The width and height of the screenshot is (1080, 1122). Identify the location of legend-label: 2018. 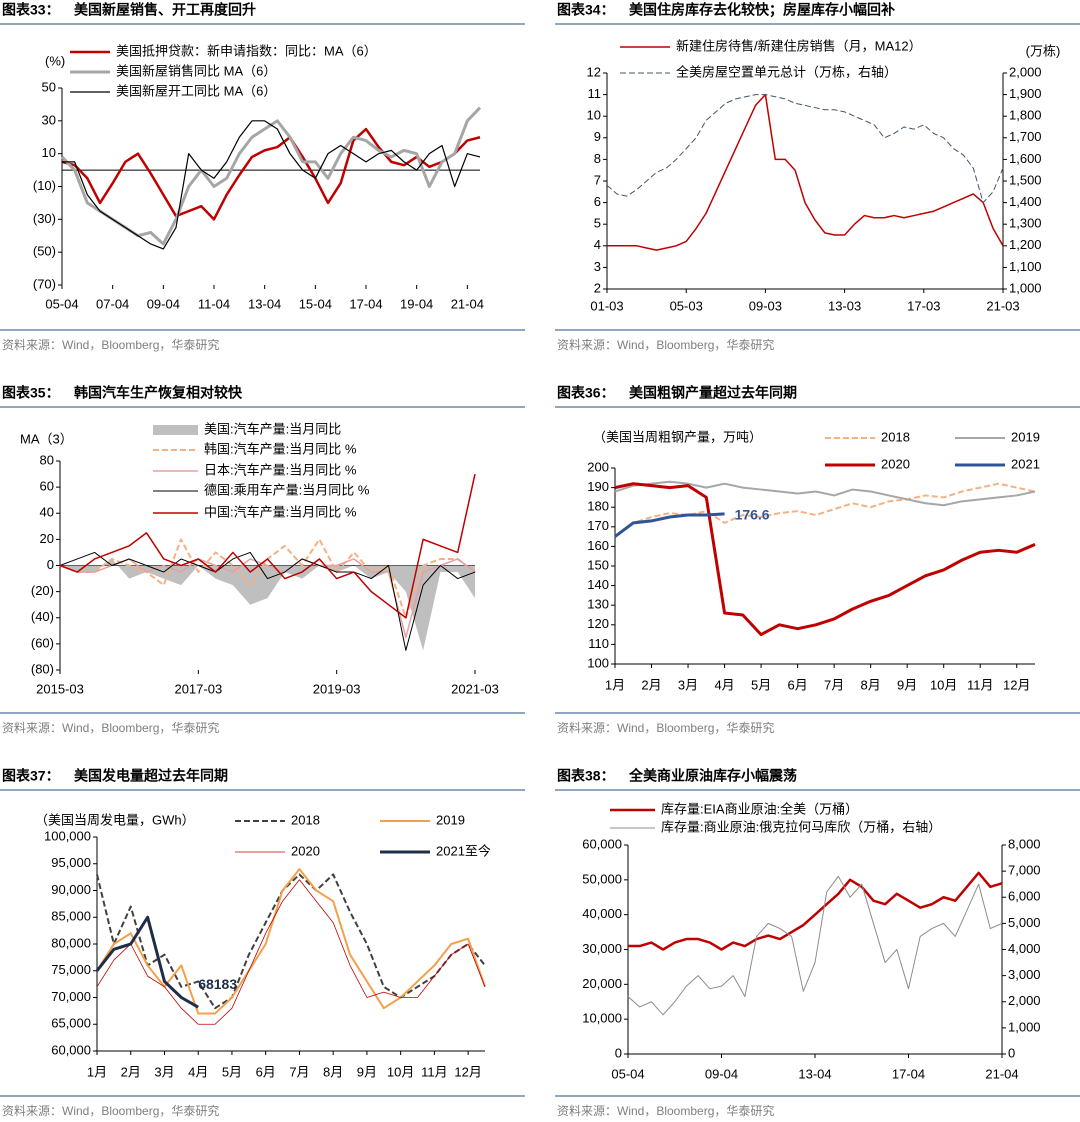
(305, 819).